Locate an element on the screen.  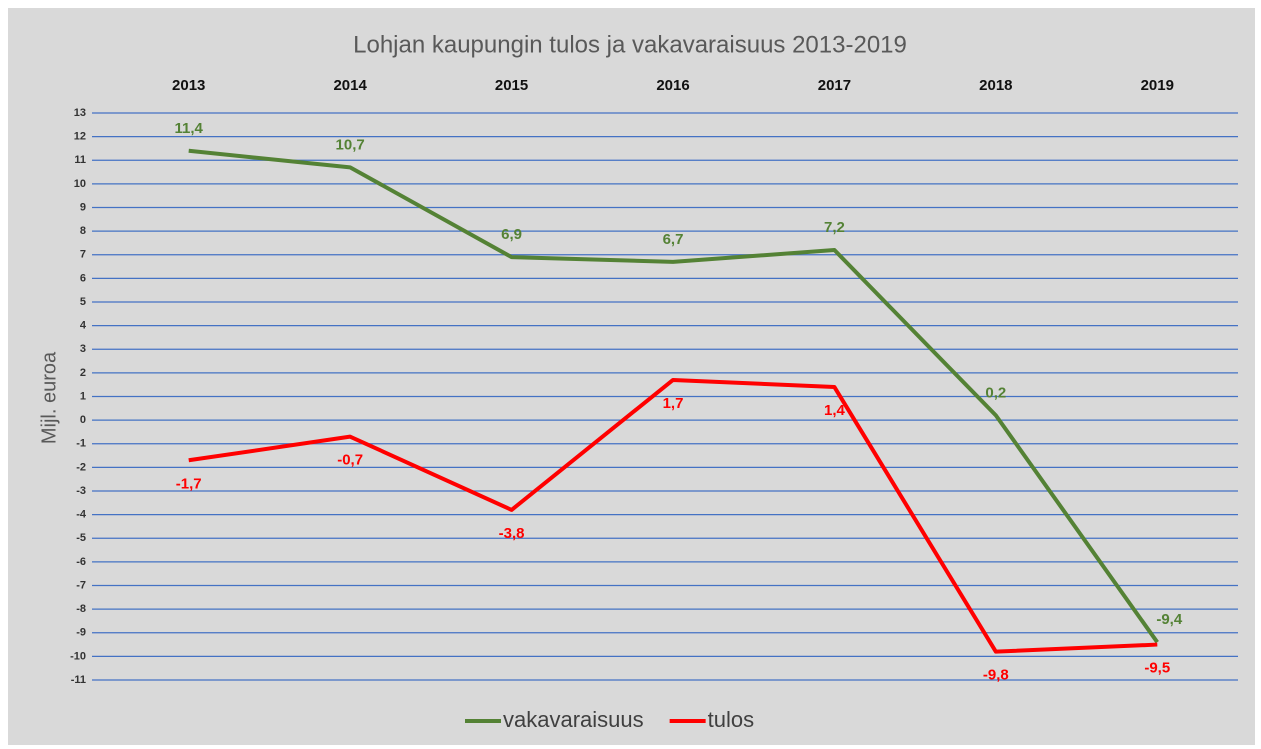
data-label: 0,2 is located at coordinates (995, 392).